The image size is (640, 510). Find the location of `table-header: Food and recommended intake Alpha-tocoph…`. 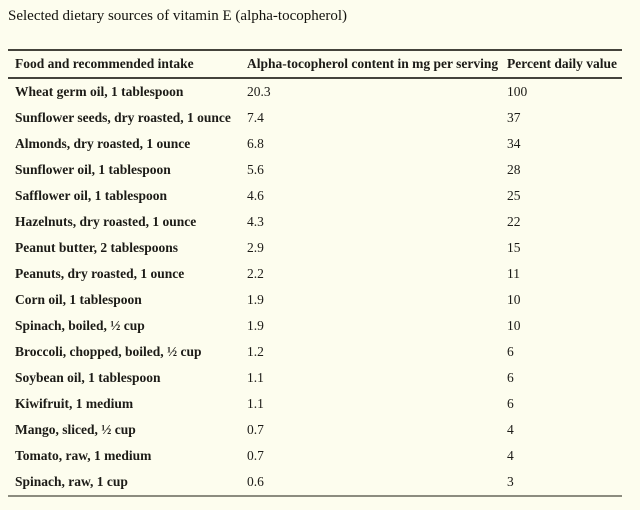

table-header: Food and recommended intake Alpha-tocoph… is located at coordinates (315, 64).